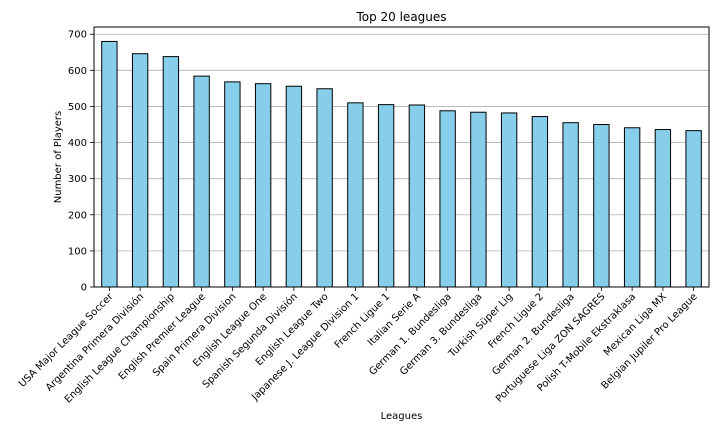 This screenshot has width=720, height=432. Describe the element at coordinates (516, 321) in the screenshot. I see `x-tick-label: French Ligue 2` at that location.